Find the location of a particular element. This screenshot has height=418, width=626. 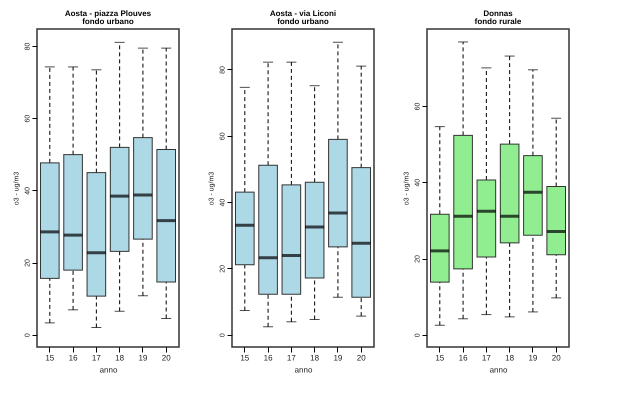

chart-title: Aosta - piazza Plouves is located at coordinates (108, 13).